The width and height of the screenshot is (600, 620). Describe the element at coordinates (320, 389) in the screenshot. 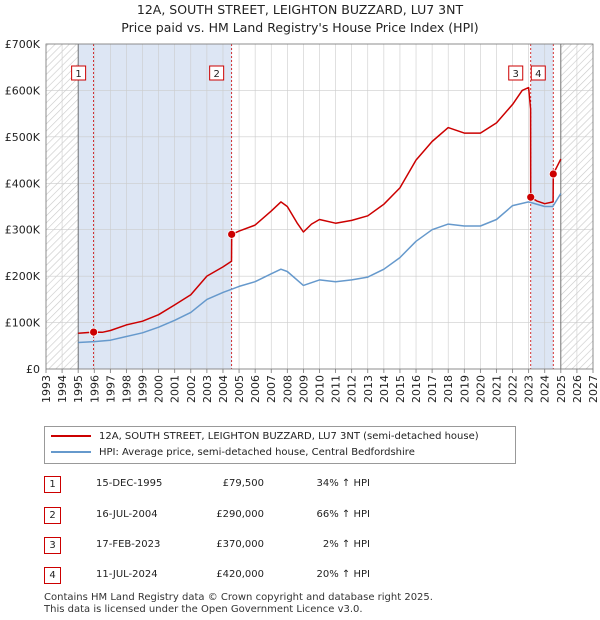

I see `x-tick-label: 2010` at that location.